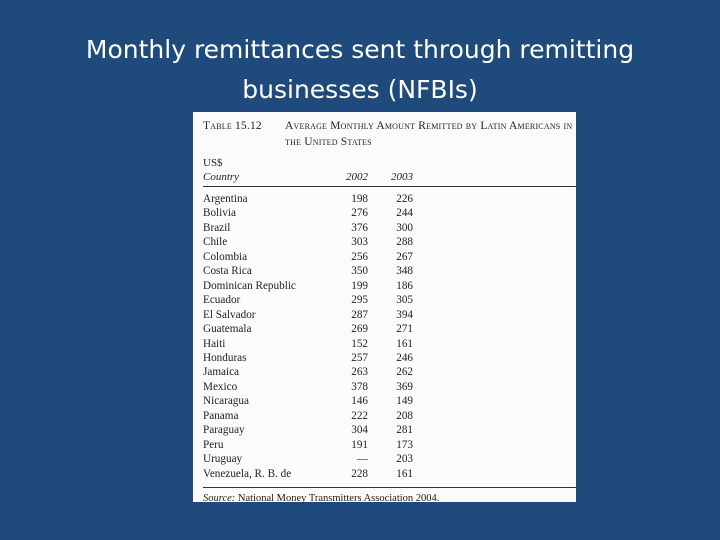 This screenshot has width=720, height=540. Describe the element at coordinates (359, 285) in the screenshot. I see `cell-2002: 199` at that location.